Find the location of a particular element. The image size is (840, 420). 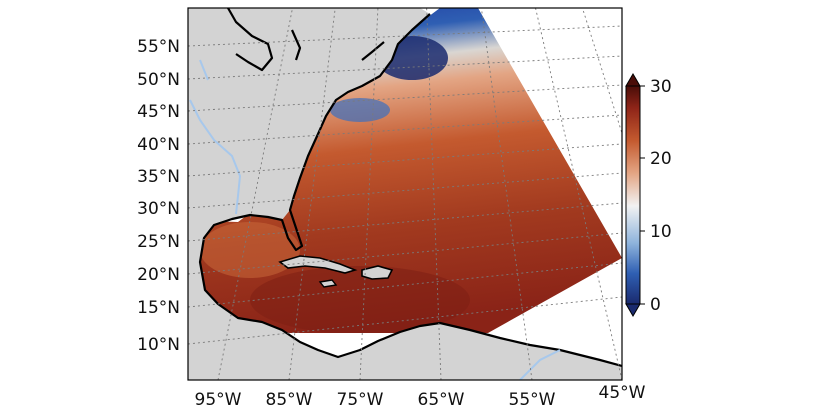

lon-labels: 95°W 85°W 75°W 65°W 55°W 45°W is located at coordinates (420, 396).